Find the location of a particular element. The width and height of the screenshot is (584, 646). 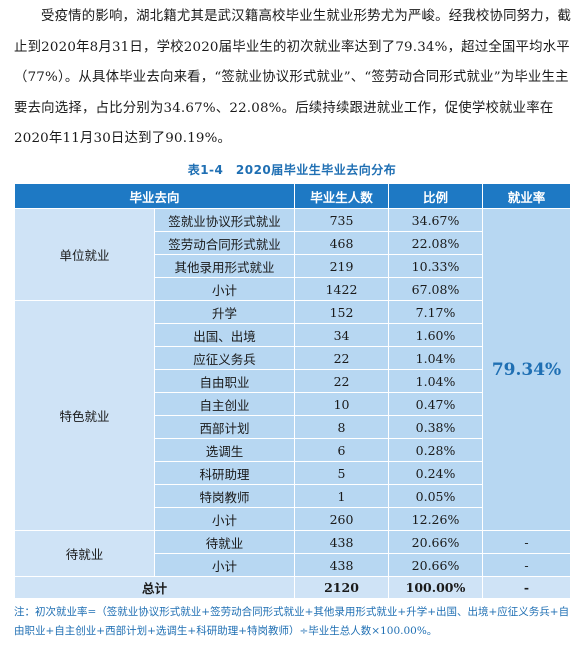

row-ratio: 12.26% is located at coordinates (436, 519).